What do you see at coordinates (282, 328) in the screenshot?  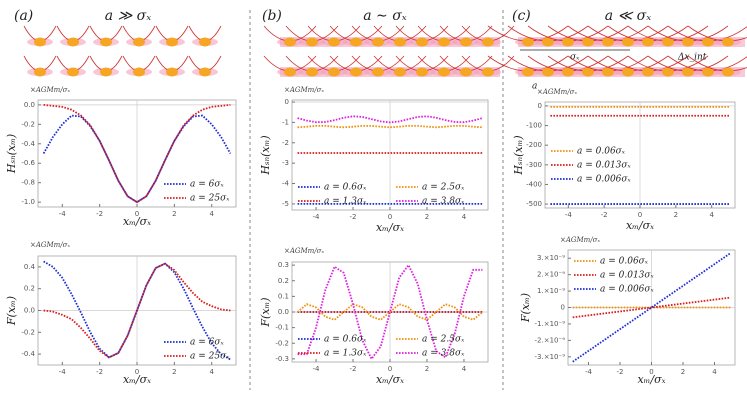 I see `y-tick-label: -0.1` at bounding box center [282, 328].